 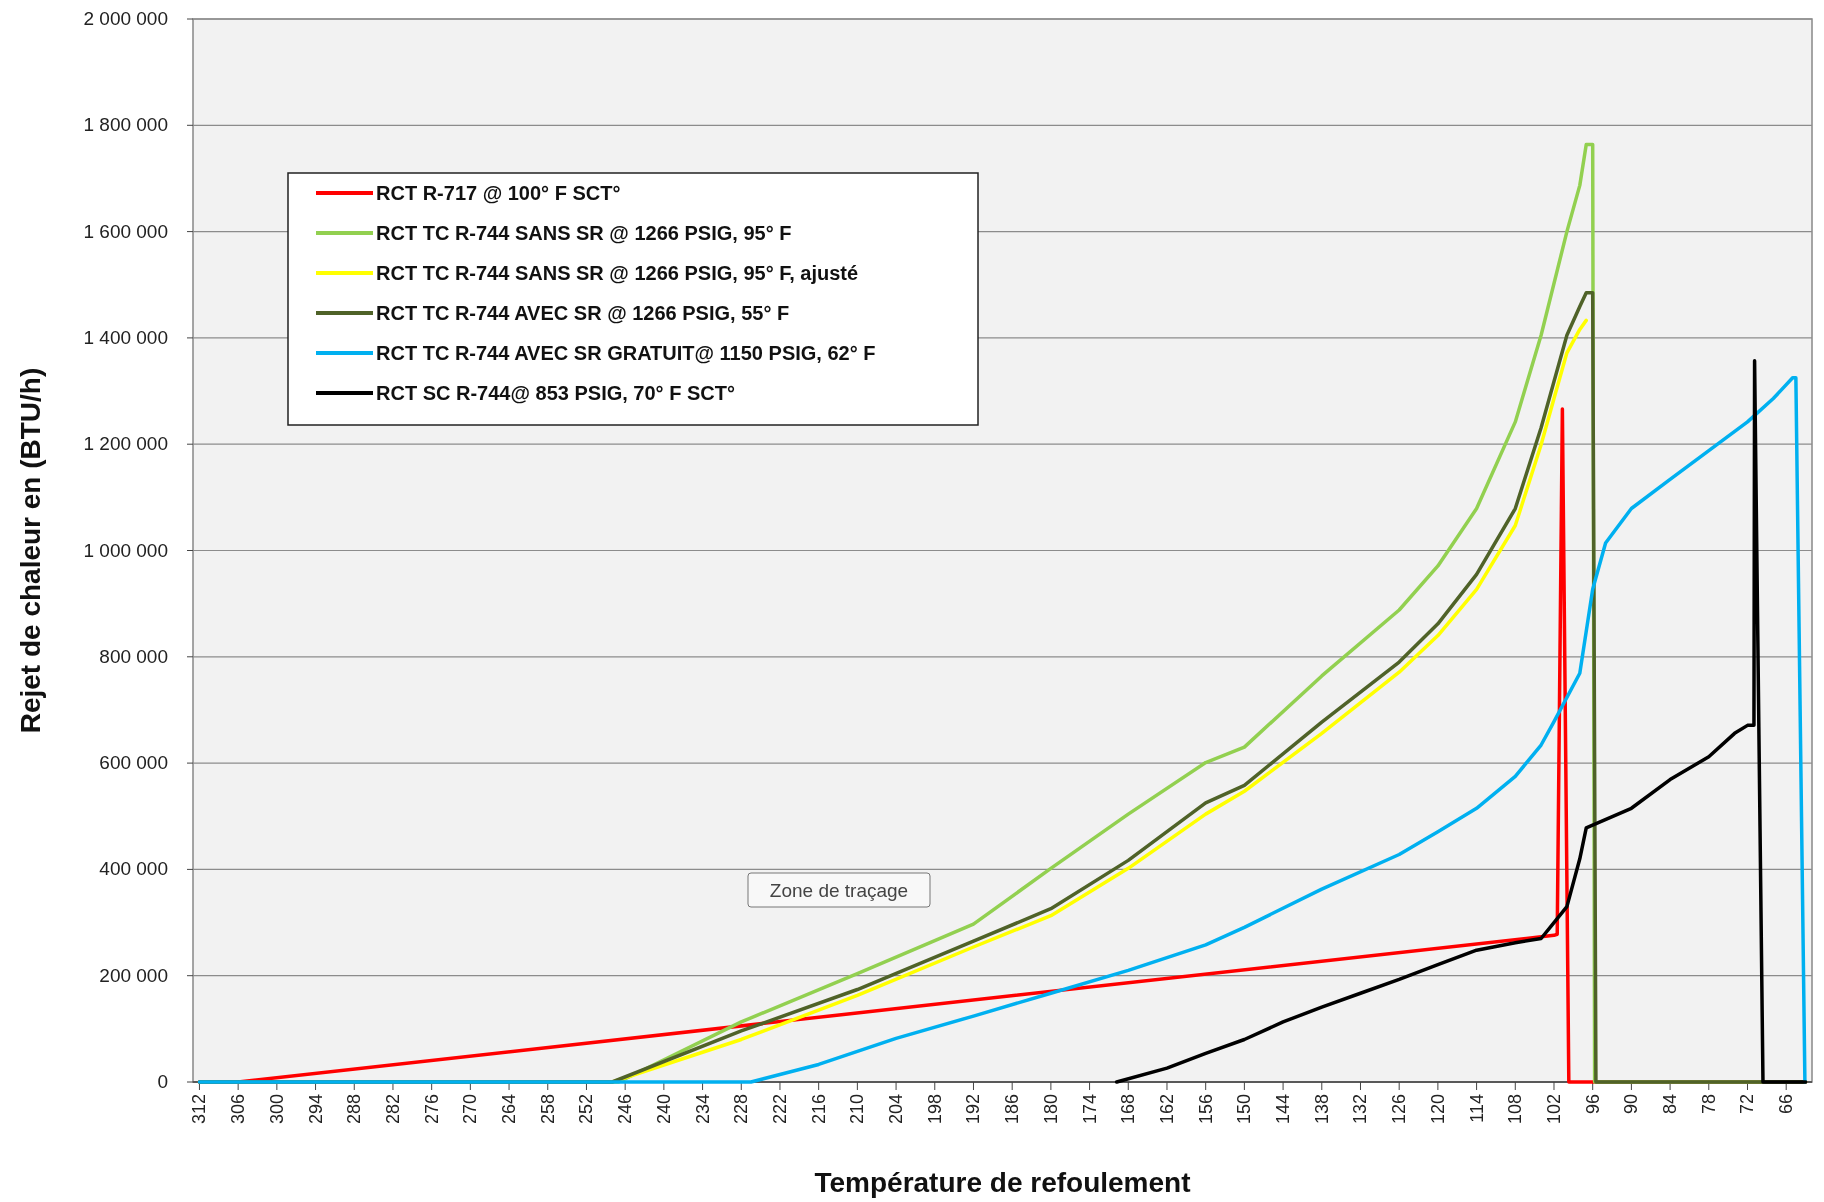 What do you see at coordinates (1670, 1104) in the screenshot?
I see `x-tick-label: 84` at bounding box center [1670, 1104].